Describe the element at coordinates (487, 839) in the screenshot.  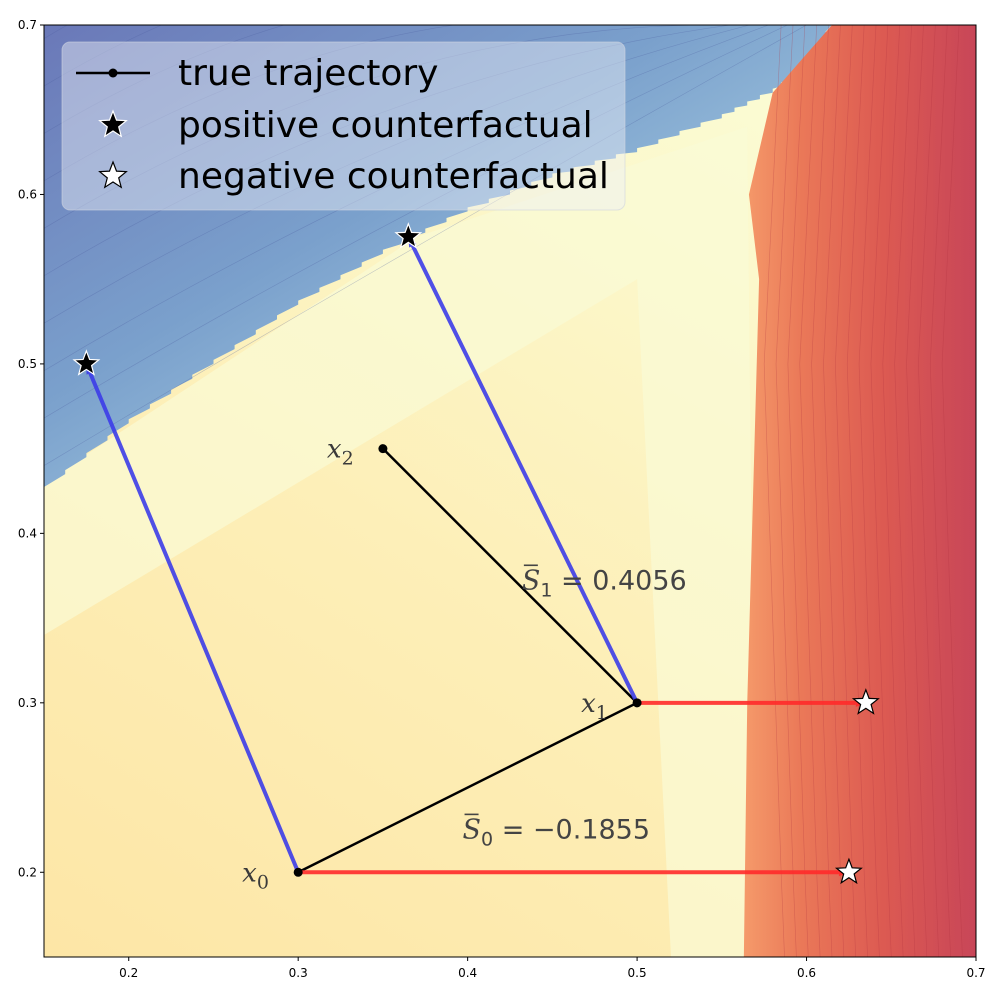
I see `annotation-subscript: 0` at that location.